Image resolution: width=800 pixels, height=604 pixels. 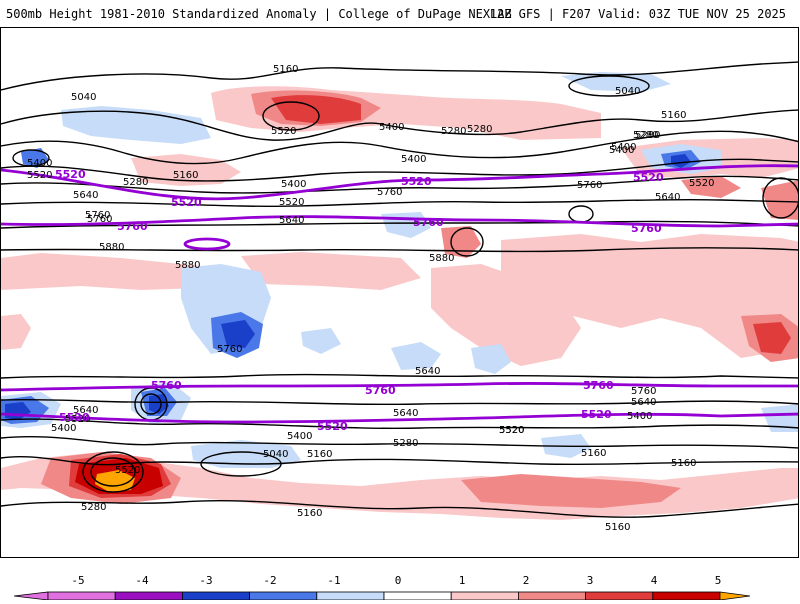 I want to click on colorbar-segments, so click(x=382, y=596).